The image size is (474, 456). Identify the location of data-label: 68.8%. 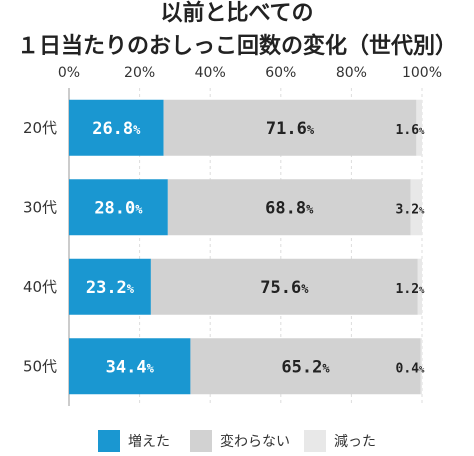
(289, 208).